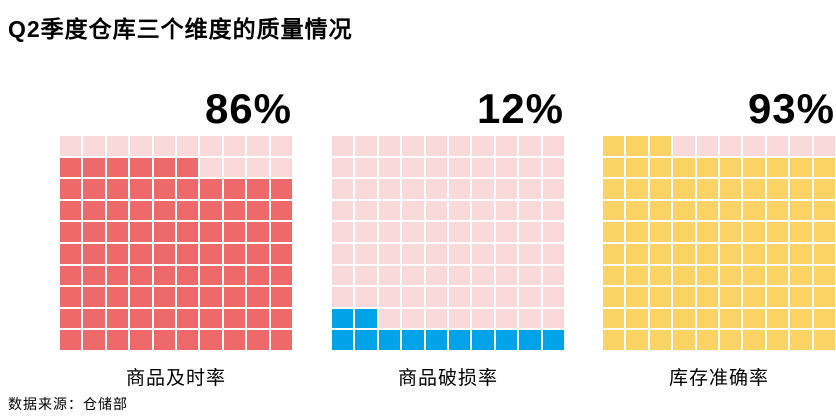 This screenshot has width=836, height=418. I want to click on category-label: 商品及时率, so click(175, 378).